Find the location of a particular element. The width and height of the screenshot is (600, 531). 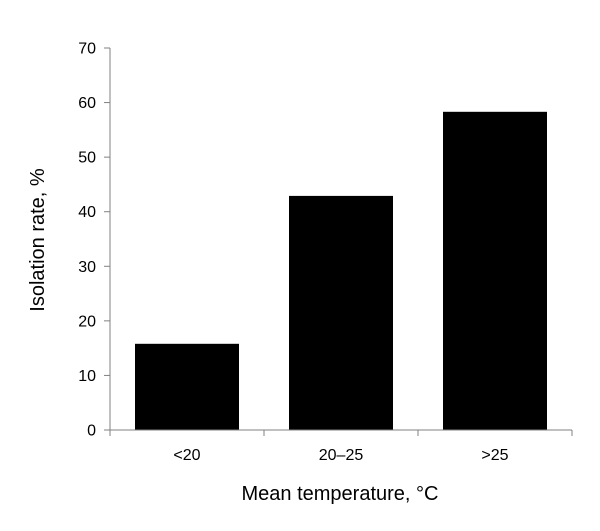

y-tick-label: 60 is located at coordinates (87, 103).